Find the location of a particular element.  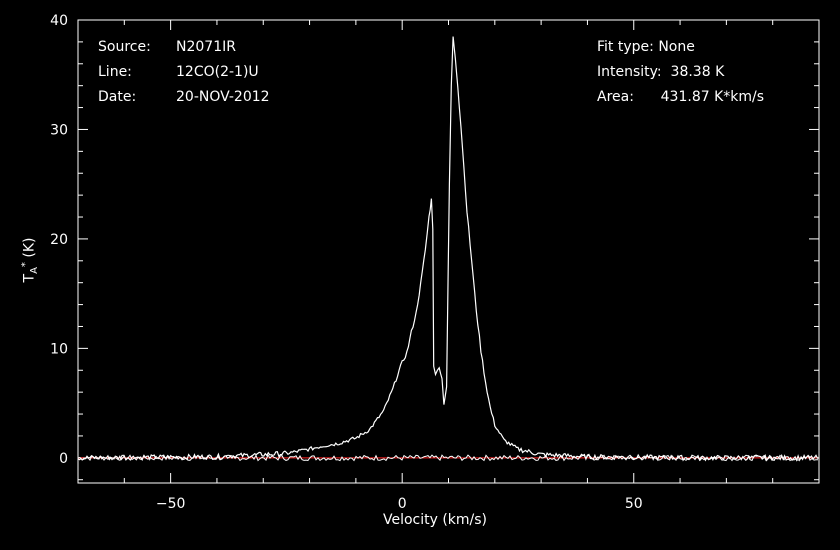

y-tick-label: 40 is located at coordinates (59, 21).